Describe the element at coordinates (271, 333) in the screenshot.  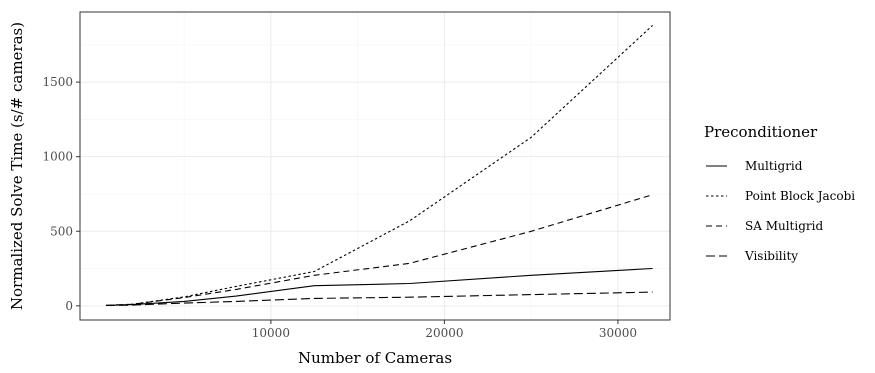
I see `x-tick-label: 10000` at that location.